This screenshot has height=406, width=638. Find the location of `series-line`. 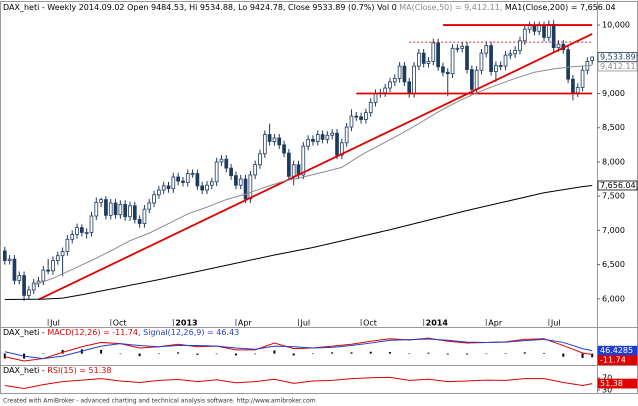

series-line is located at coordinates (298, 349).